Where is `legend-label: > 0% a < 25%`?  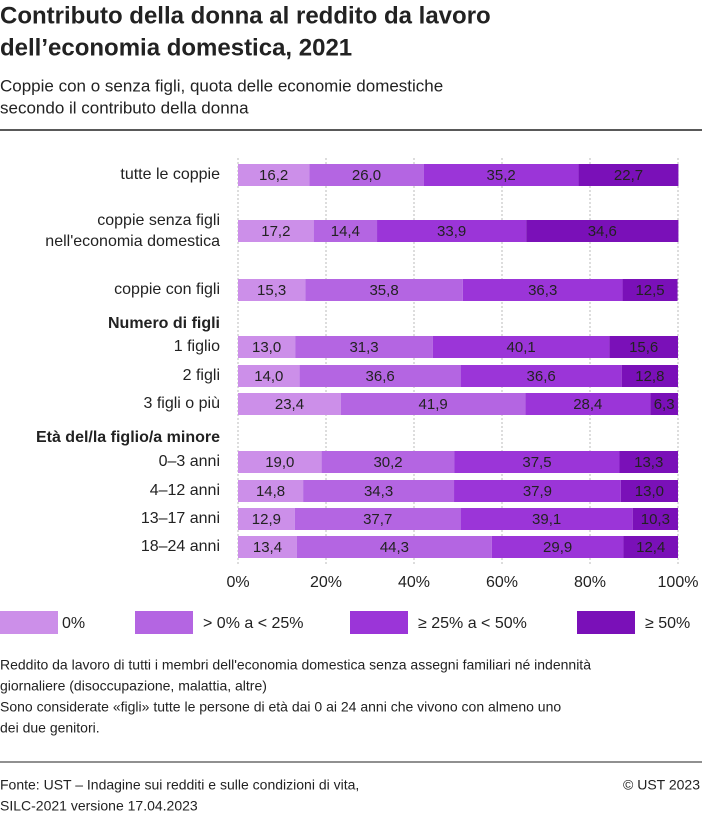 legend-label: > 0% a < 25% is located at coordinates (253, 623).